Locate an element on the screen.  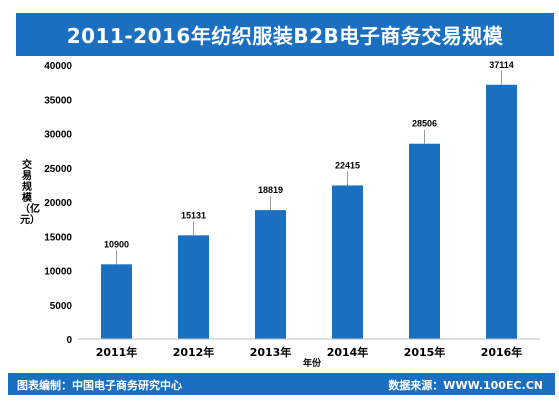
x-tick-label: 2011年 is located at coordinates (117, 352).